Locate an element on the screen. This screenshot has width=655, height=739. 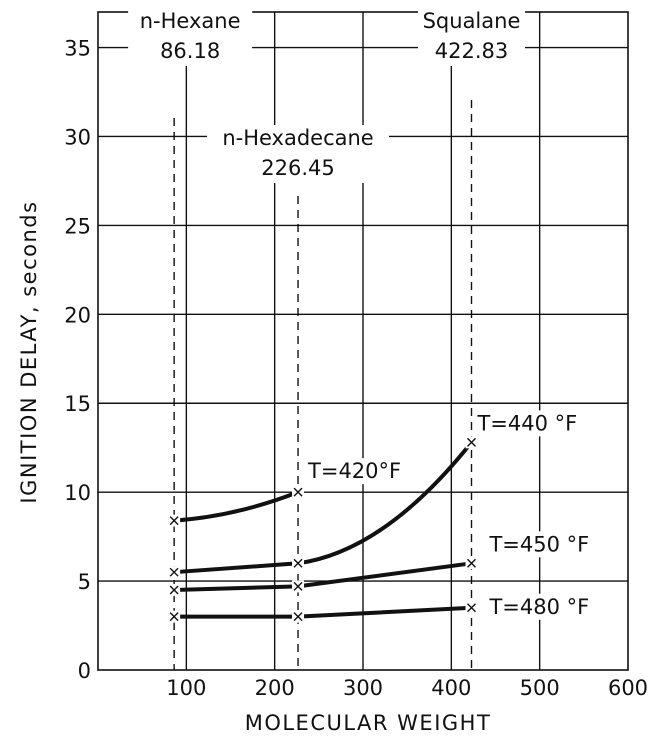
compound-molecular-weight: 86.18 is located at coordinates (190, 51).